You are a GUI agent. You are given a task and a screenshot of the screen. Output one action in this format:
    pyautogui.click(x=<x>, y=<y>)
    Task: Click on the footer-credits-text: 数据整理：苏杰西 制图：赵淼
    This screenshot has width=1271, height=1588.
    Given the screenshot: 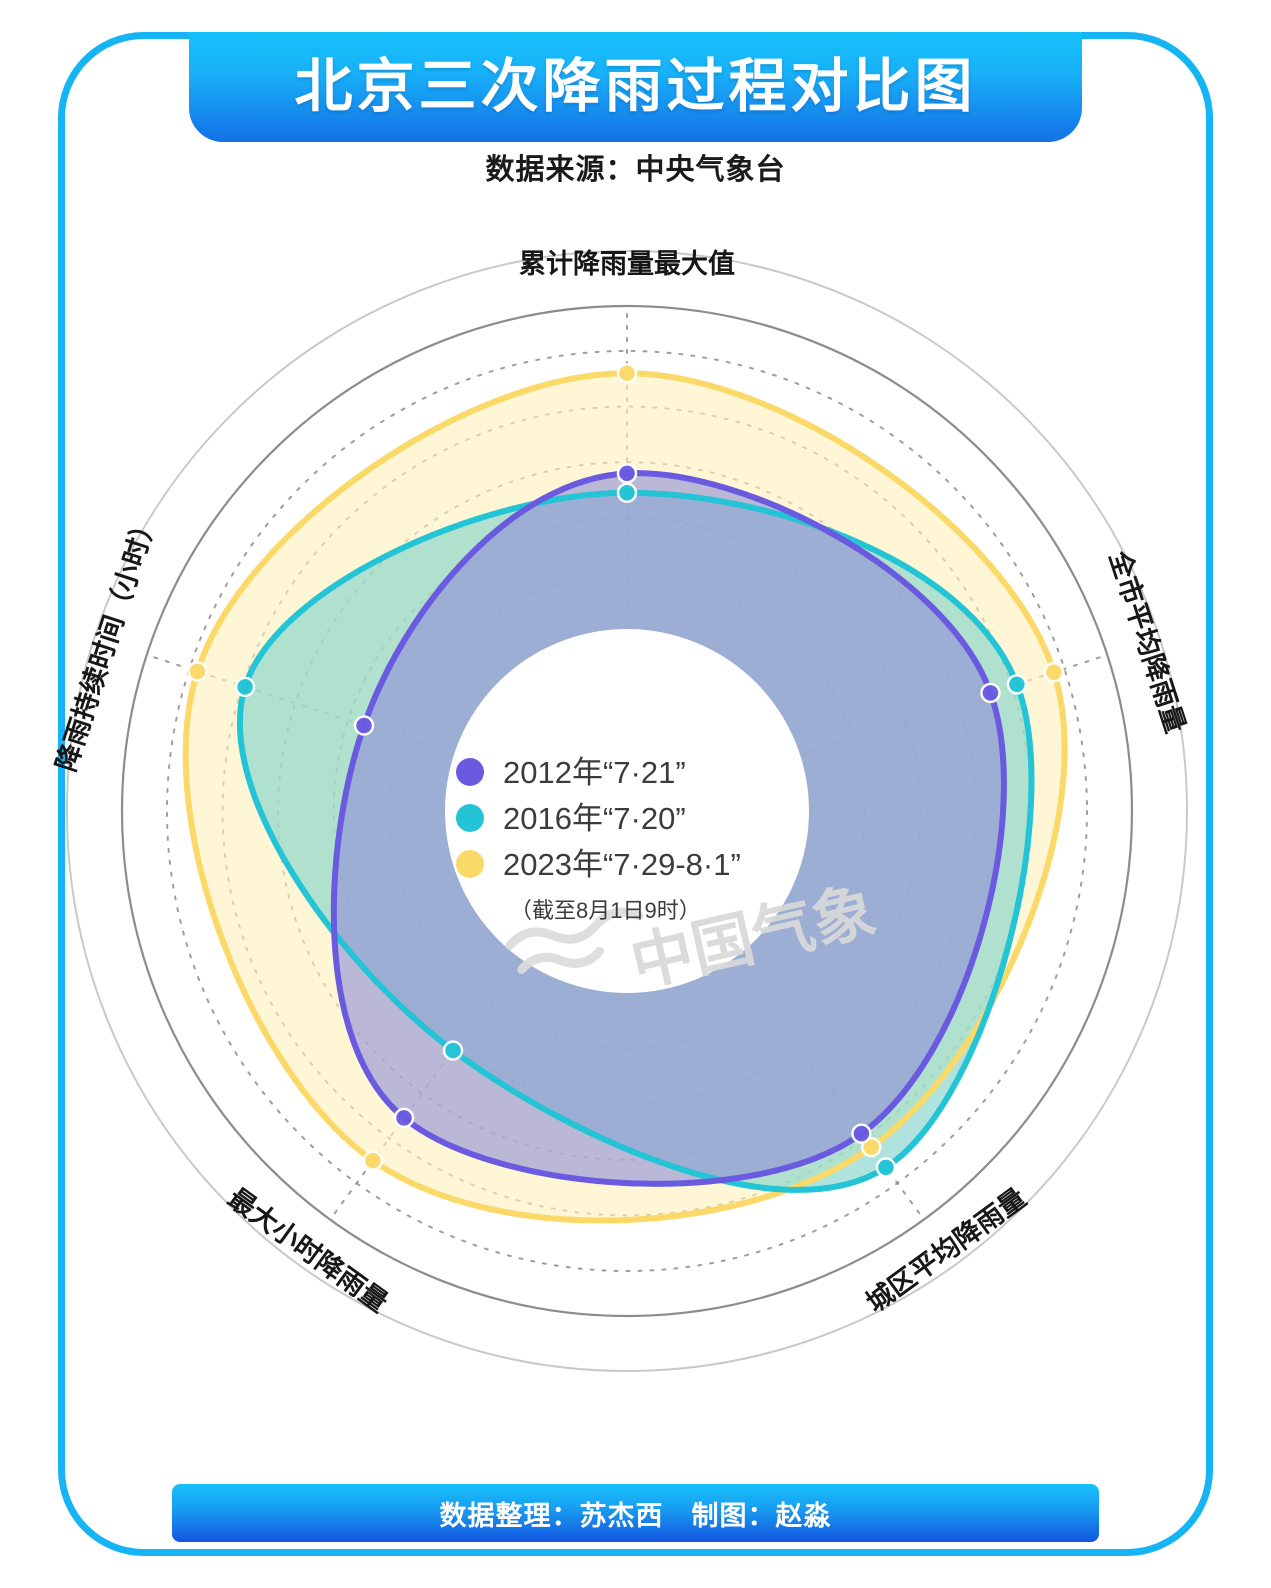 What is the action you would take?
    pyautogui.click(x=635, y=1515)
    